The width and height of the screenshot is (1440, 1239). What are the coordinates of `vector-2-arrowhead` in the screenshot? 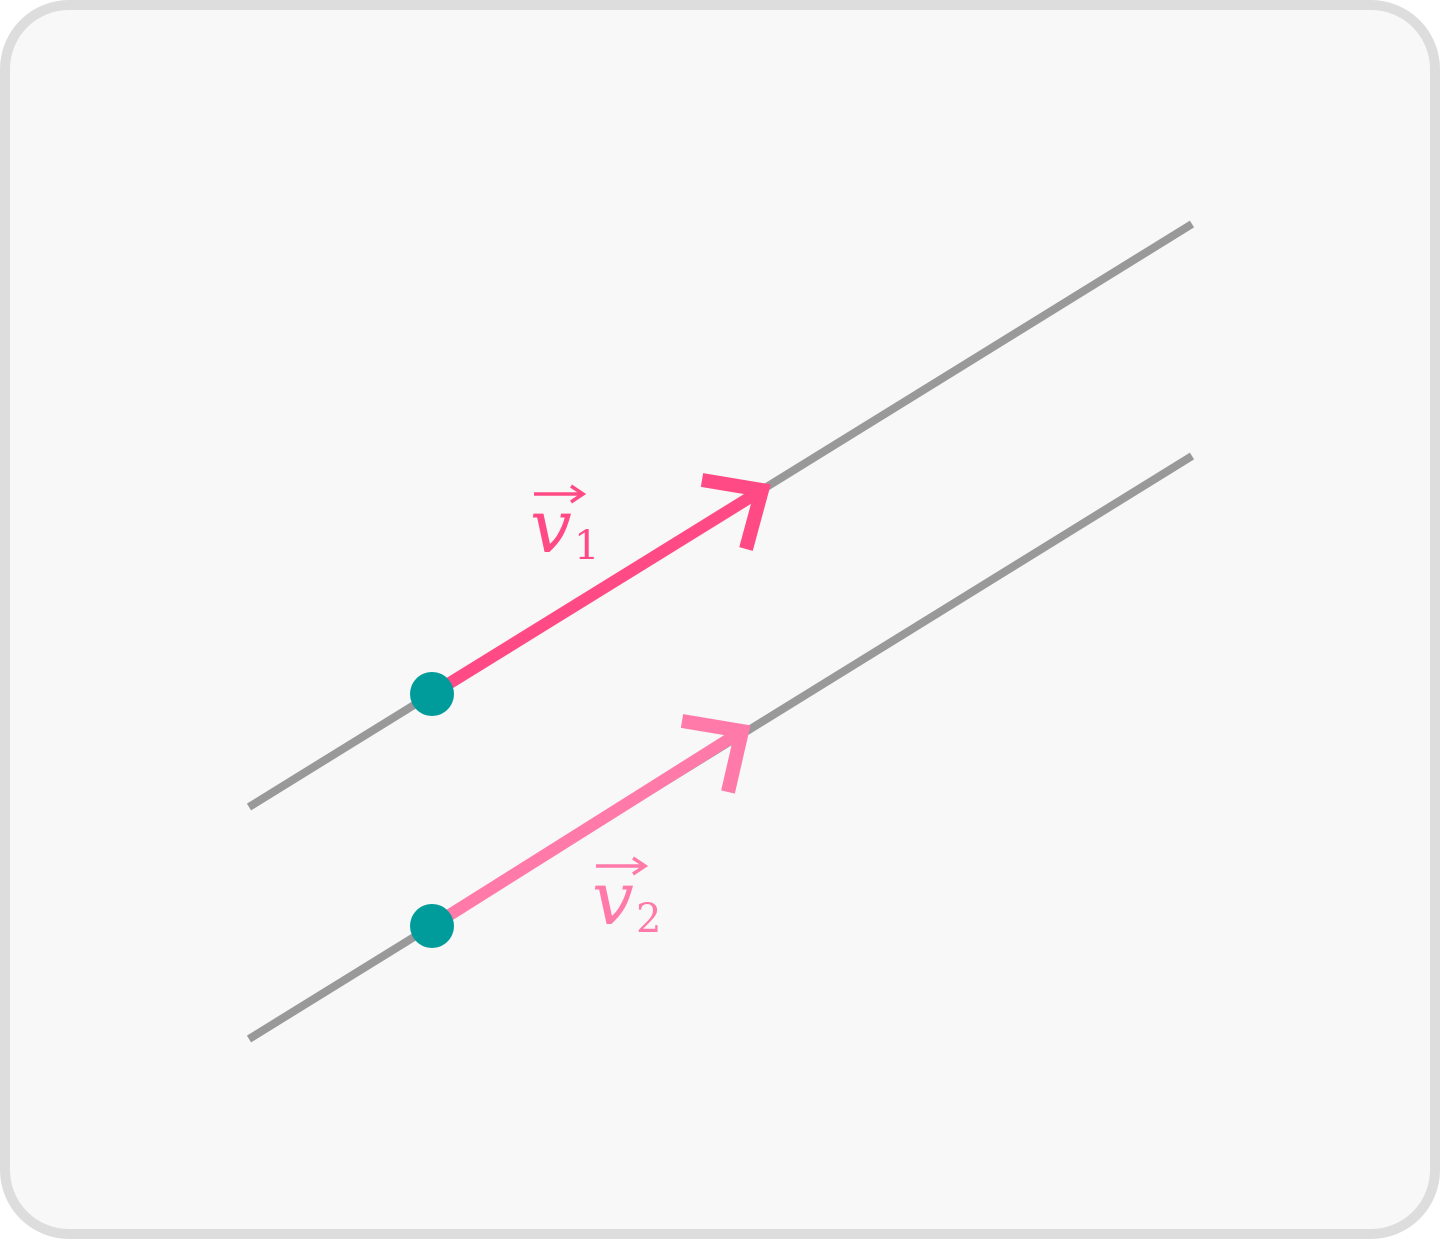 It's located at (715, 754).